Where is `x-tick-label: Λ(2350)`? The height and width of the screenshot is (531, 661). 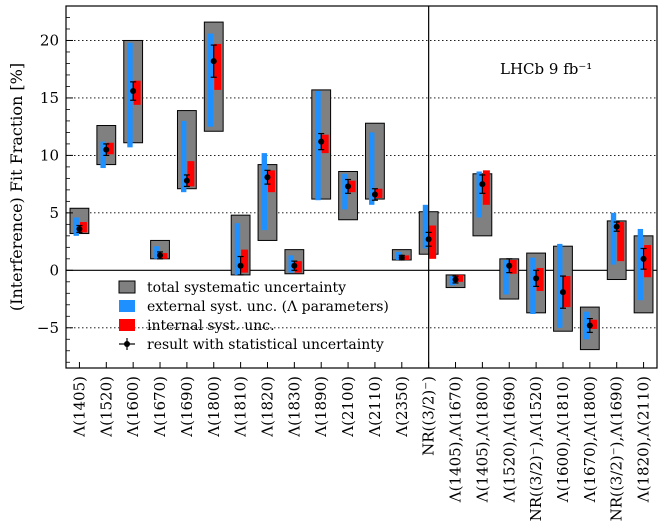
x-tick-label: Λ(2350) is located at coordinates (402, 407).